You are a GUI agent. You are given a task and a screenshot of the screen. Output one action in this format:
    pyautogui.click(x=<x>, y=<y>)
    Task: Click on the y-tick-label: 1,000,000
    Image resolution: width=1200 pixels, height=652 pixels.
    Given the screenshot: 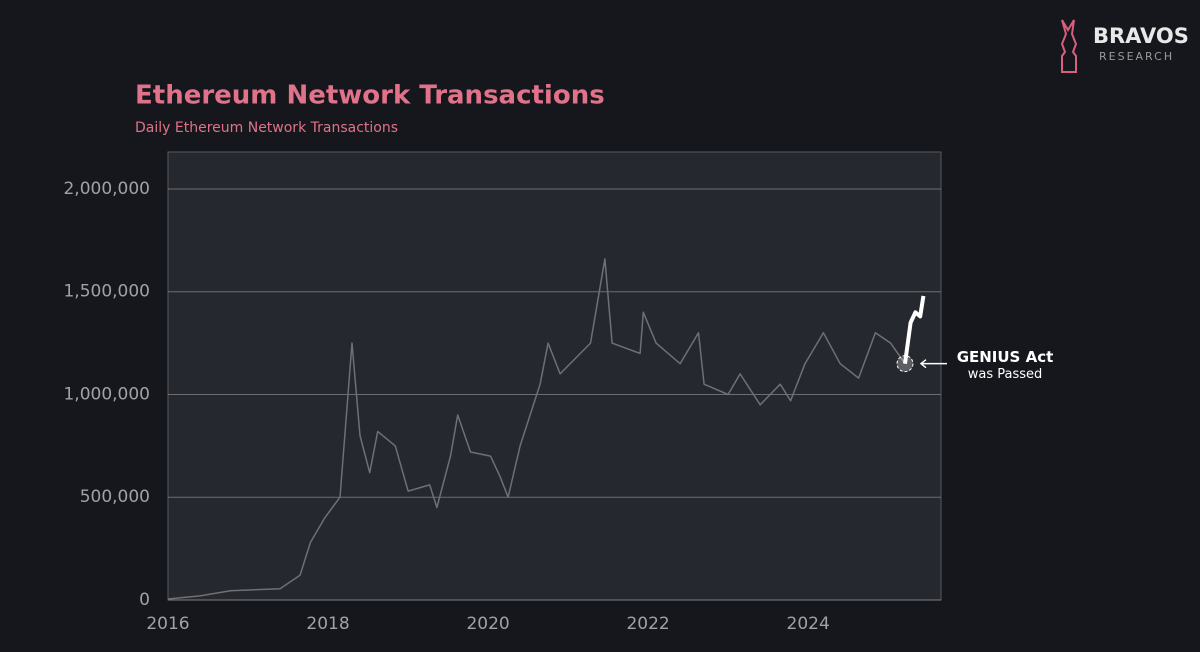 What is the action you would take?
    pyautogui.click(x=106, y=394)
    